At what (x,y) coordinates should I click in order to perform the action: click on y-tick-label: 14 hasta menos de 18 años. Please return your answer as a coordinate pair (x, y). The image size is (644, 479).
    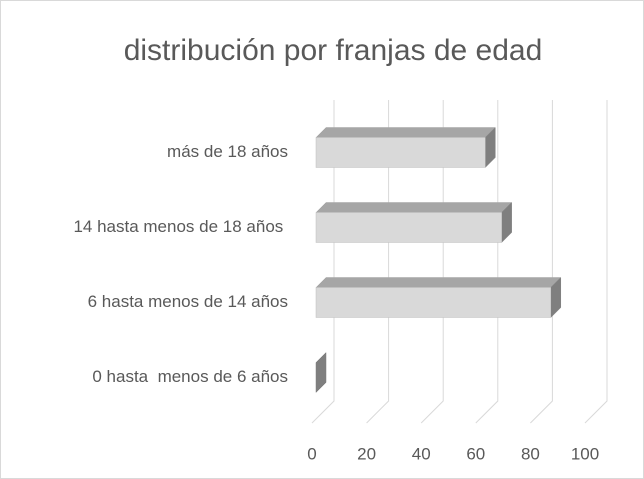
    Looking at the image, I should click on (180, 226).